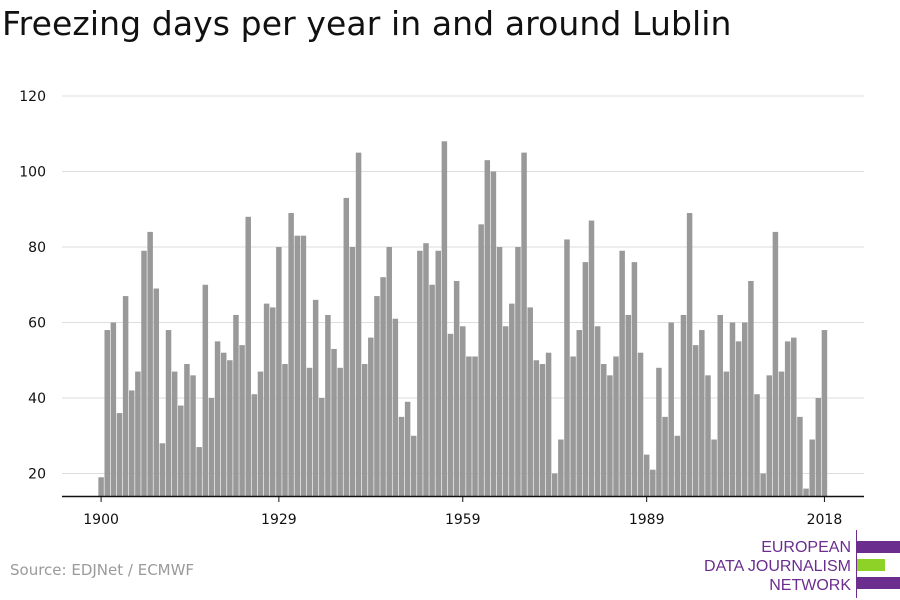 This screenshot has width=900, height=600. I want to click on bar-1922, so click(236, 405).